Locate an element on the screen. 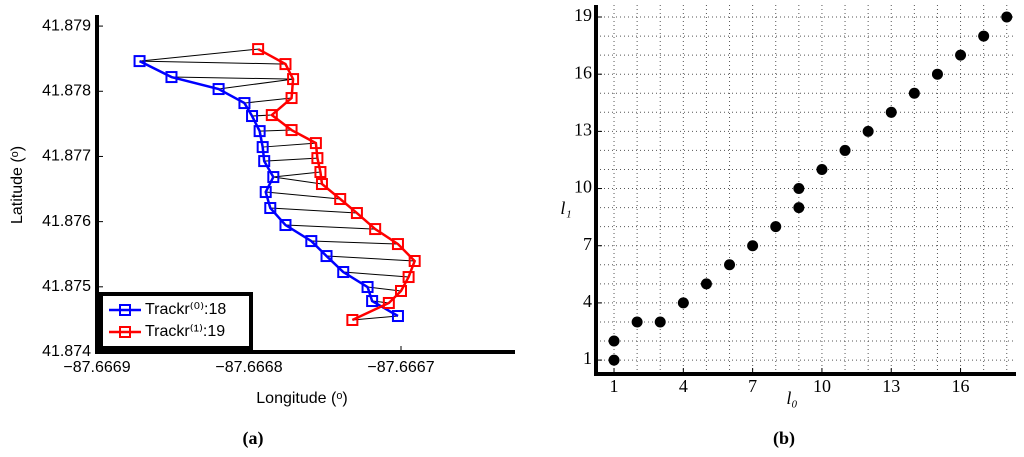 The image size is (1024, 457). series-line is located at coordinates (337, 184).